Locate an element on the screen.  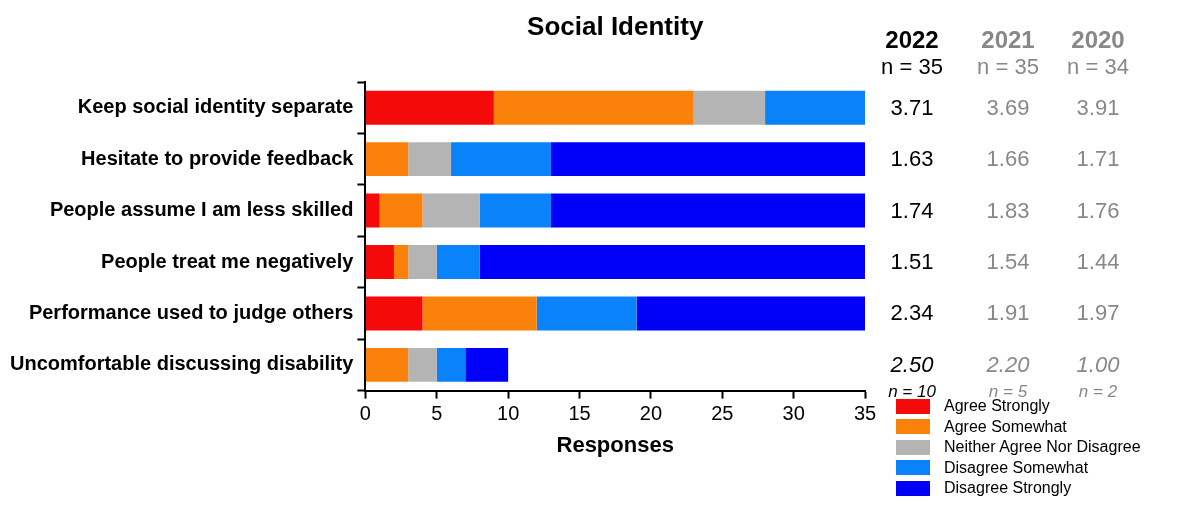
legend-label: Agree Strongly is located at coordinates (997, 406).